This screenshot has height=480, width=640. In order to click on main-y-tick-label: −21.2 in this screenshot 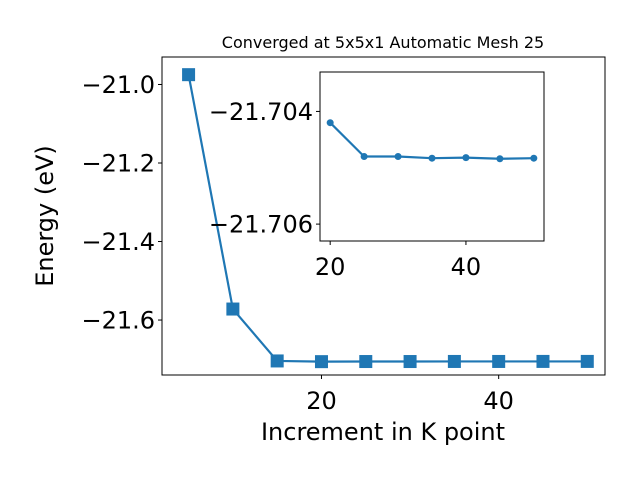, I will do `click(118, 164)`.